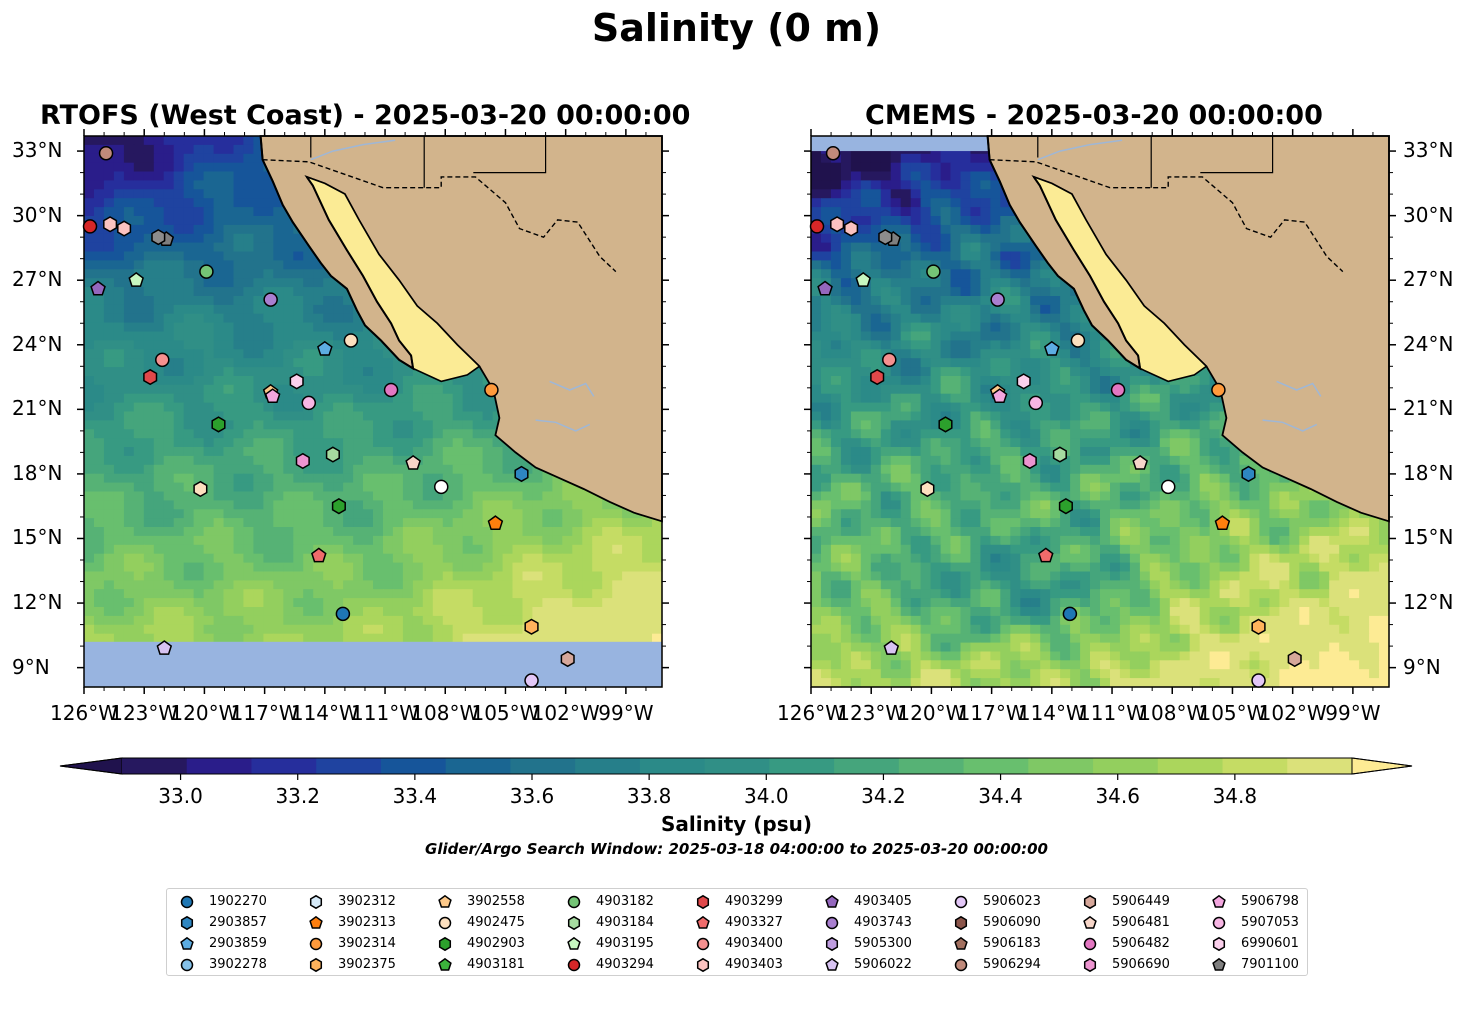 This screenshot has width=1473, height=1014. What do you see at coordinates (1290, 425) in the screenshot?
I see `river` at bounding box center [1290, 425].